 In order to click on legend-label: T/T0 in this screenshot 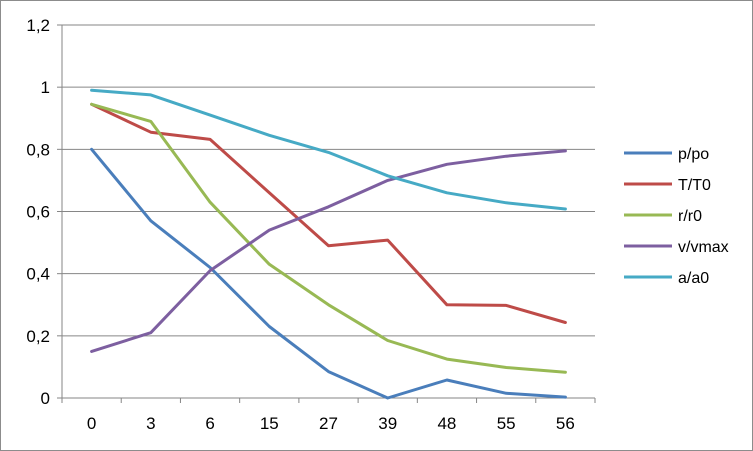, I will do `click(694, 185)`.